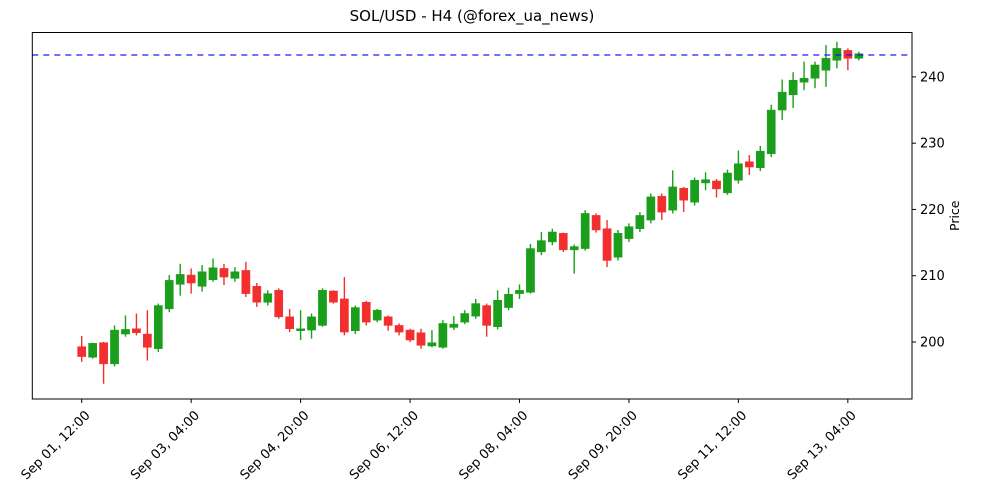 This screenshot has width=1000, height=500. Describe the element at coordinates (822, 445) in the screenshot. I see `x-tick-label: Sep 13, 04:00` at that location.